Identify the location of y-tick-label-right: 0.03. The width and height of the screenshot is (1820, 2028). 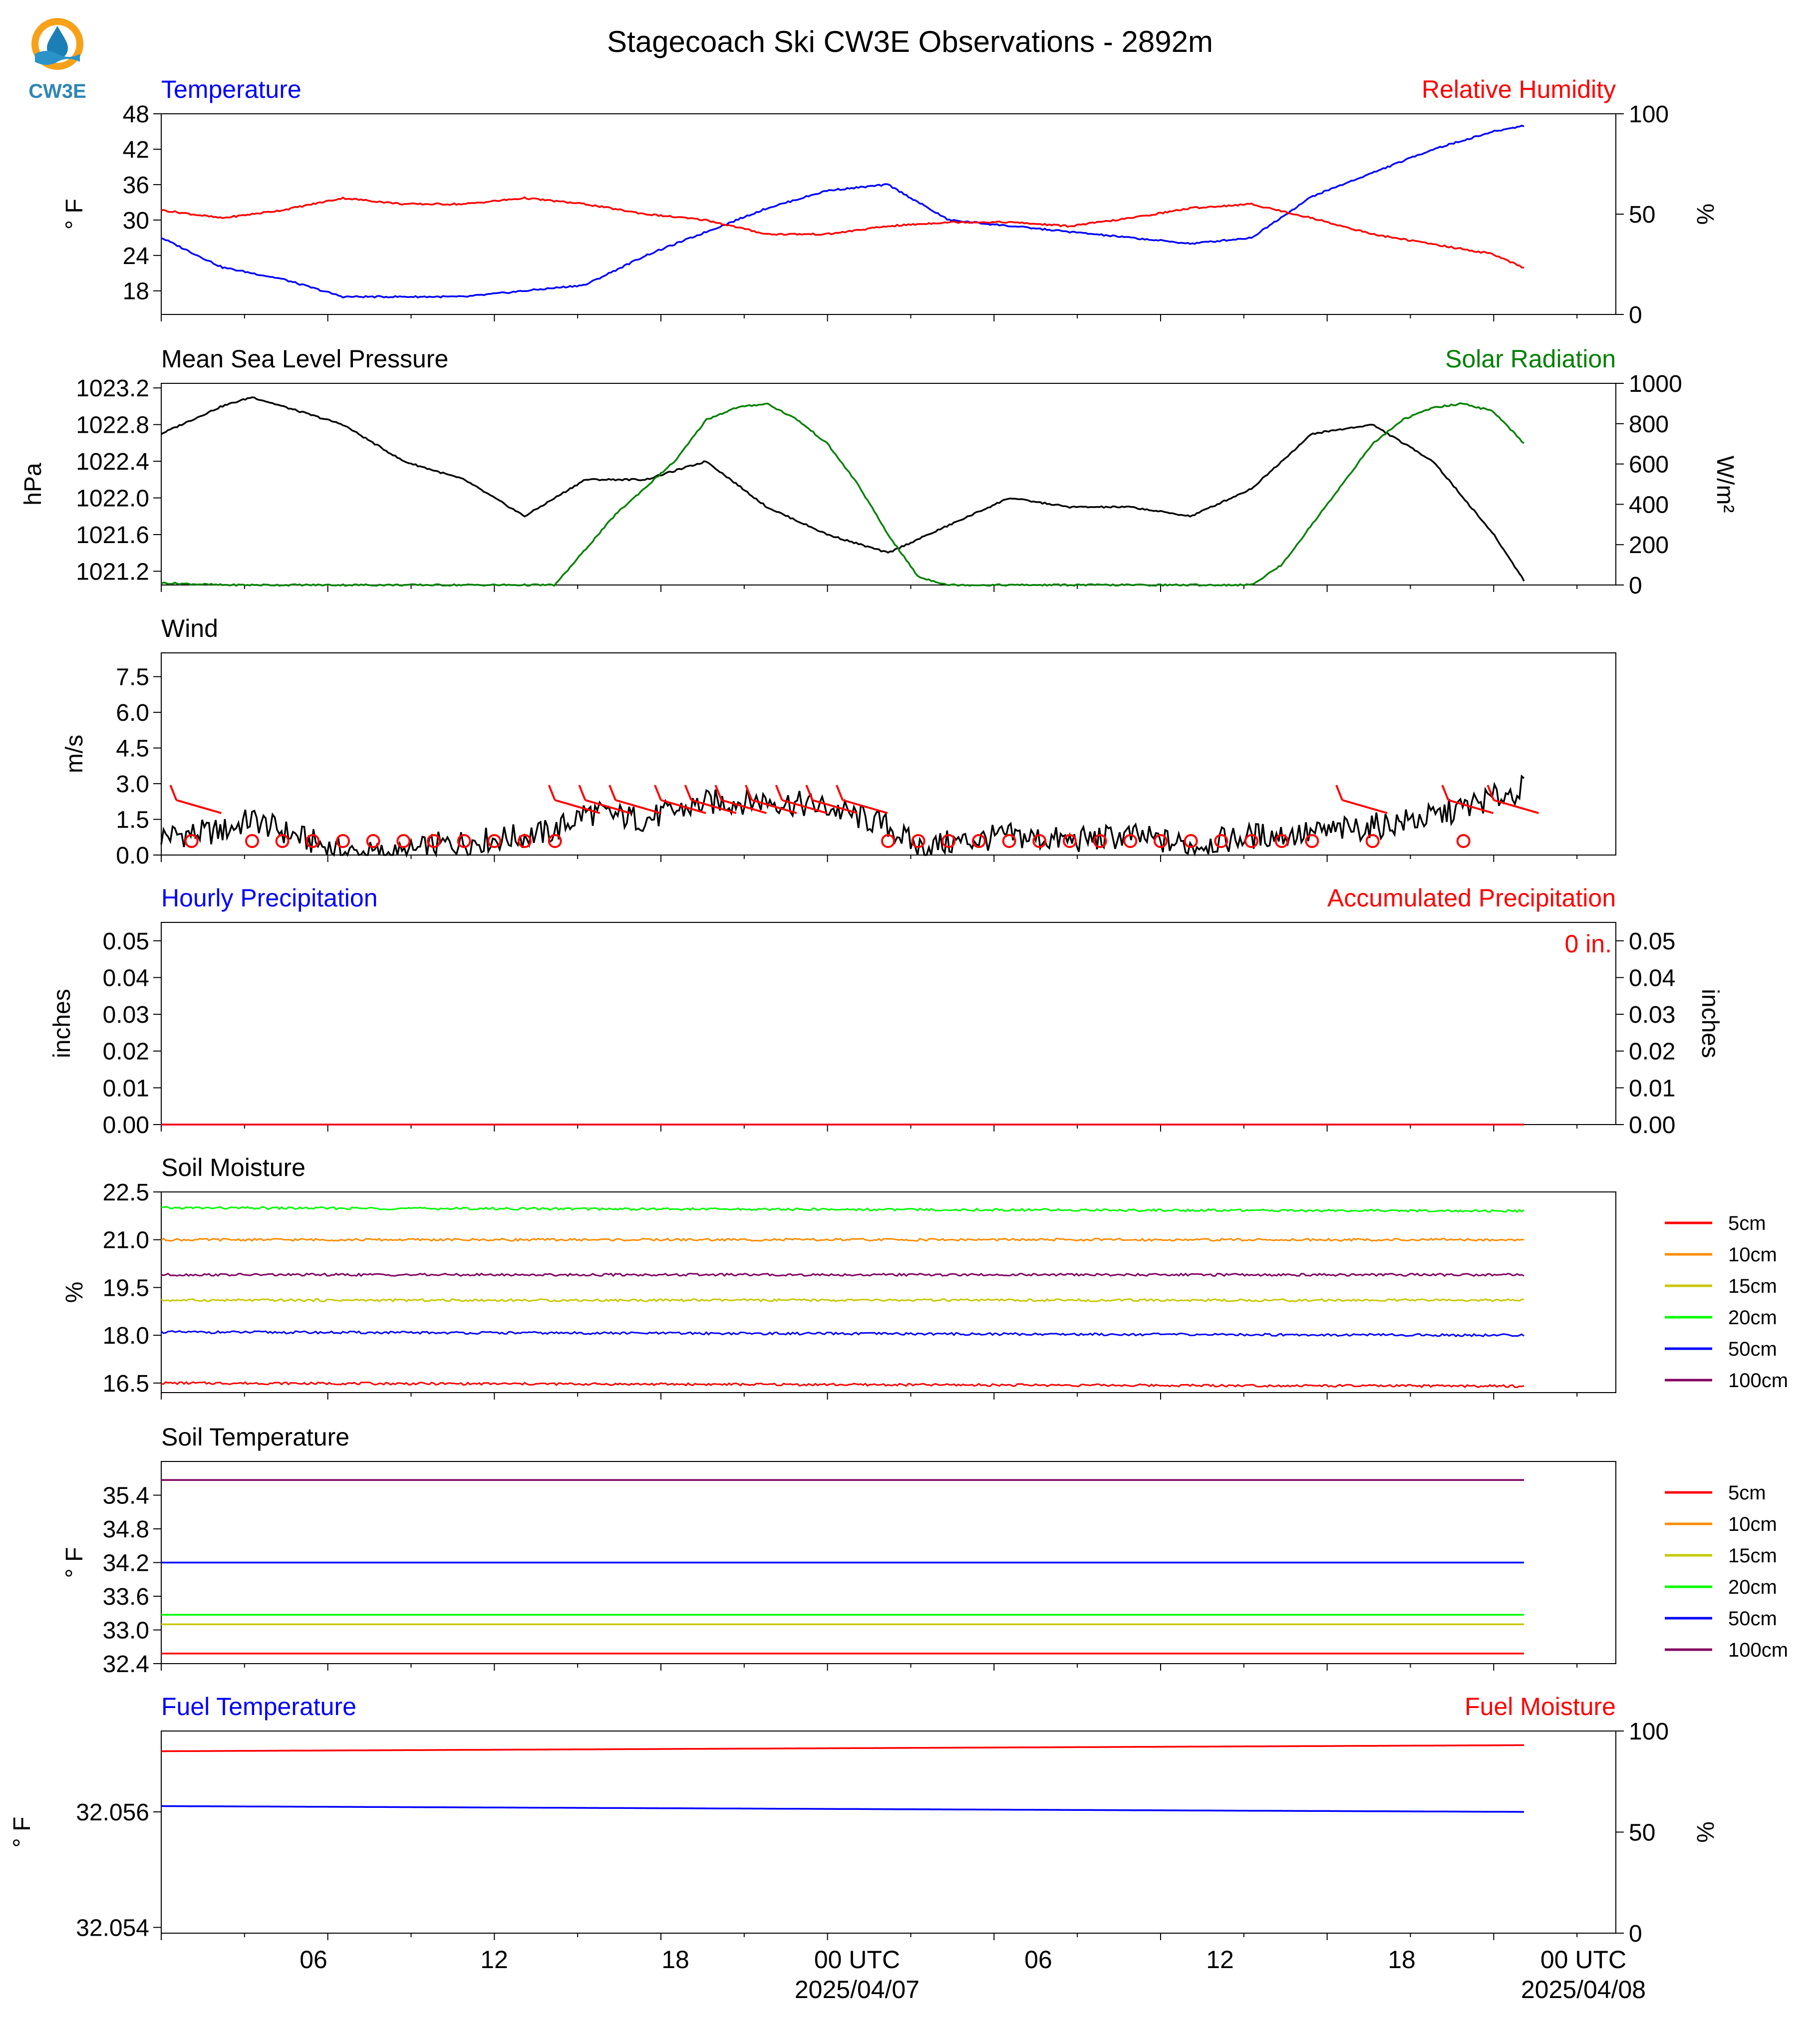
(1652, 1015).